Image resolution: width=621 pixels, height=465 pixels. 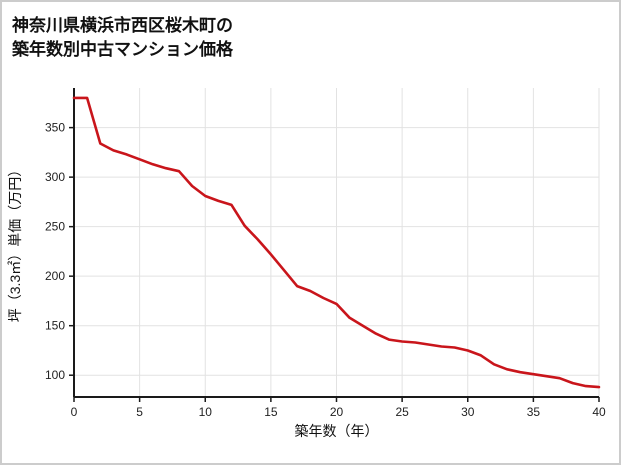 What do you see at coordinates (55, 375) in the screenshot?
I see `svg-text: 100` at bounding box center [55, 375].